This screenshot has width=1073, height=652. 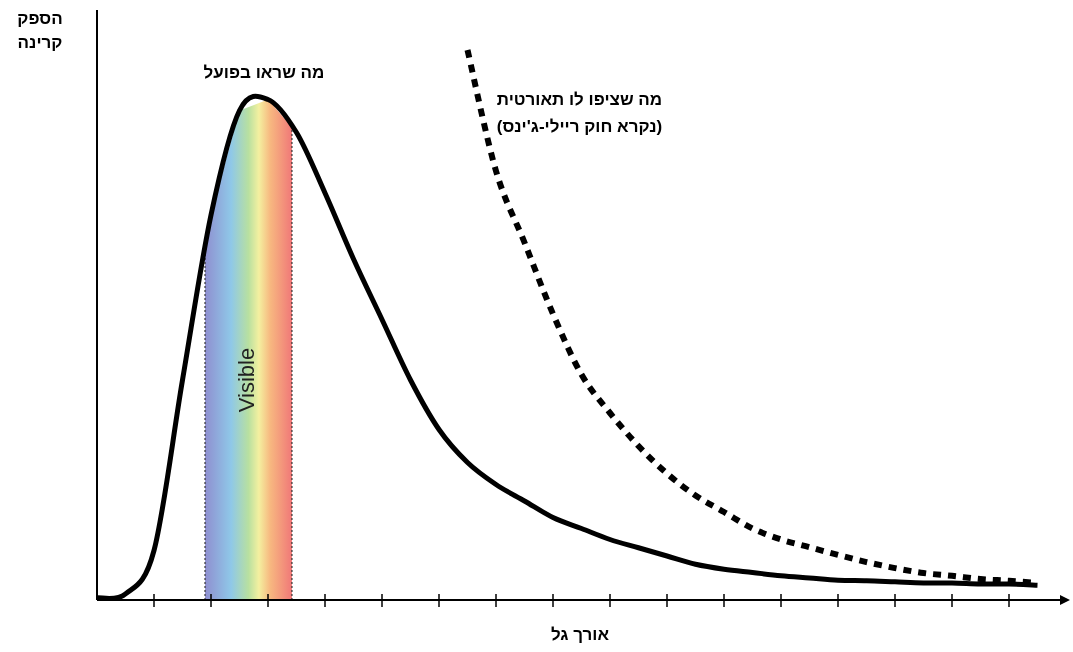 What do you see at coordinates (40, 30) in the screenshot?
I see `y-axis-title: הספק קרינה` at bounding box center [40, 30].